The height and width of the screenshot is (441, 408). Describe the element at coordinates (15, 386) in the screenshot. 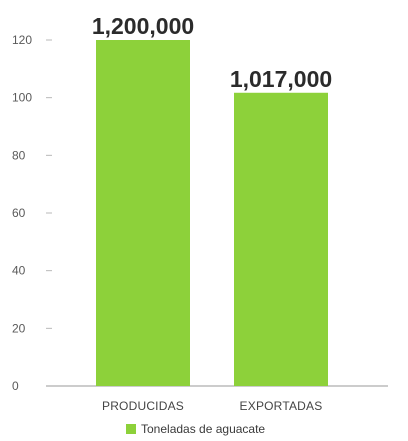

I see `y-tick-label: 0` at that location.